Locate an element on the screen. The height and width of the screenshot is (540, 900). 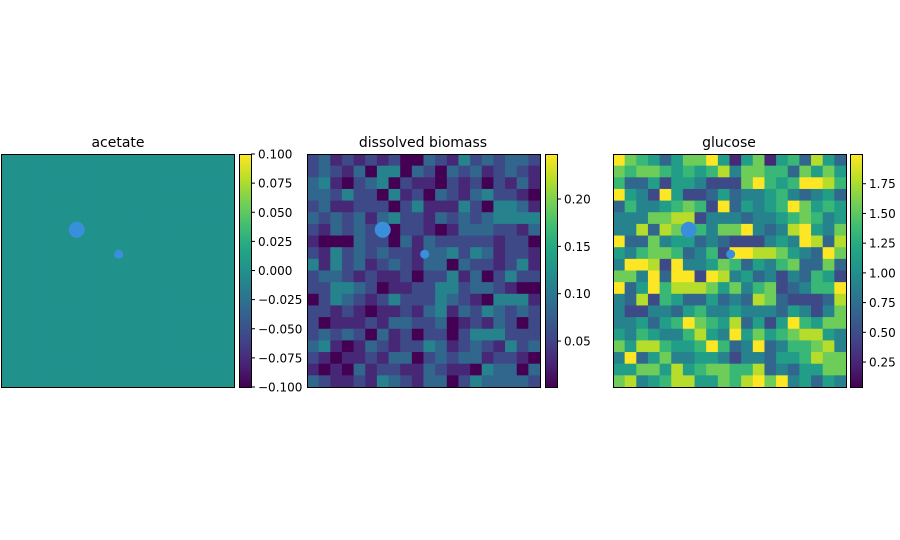
panel-title: acetate is located at coordinates (117, 143).